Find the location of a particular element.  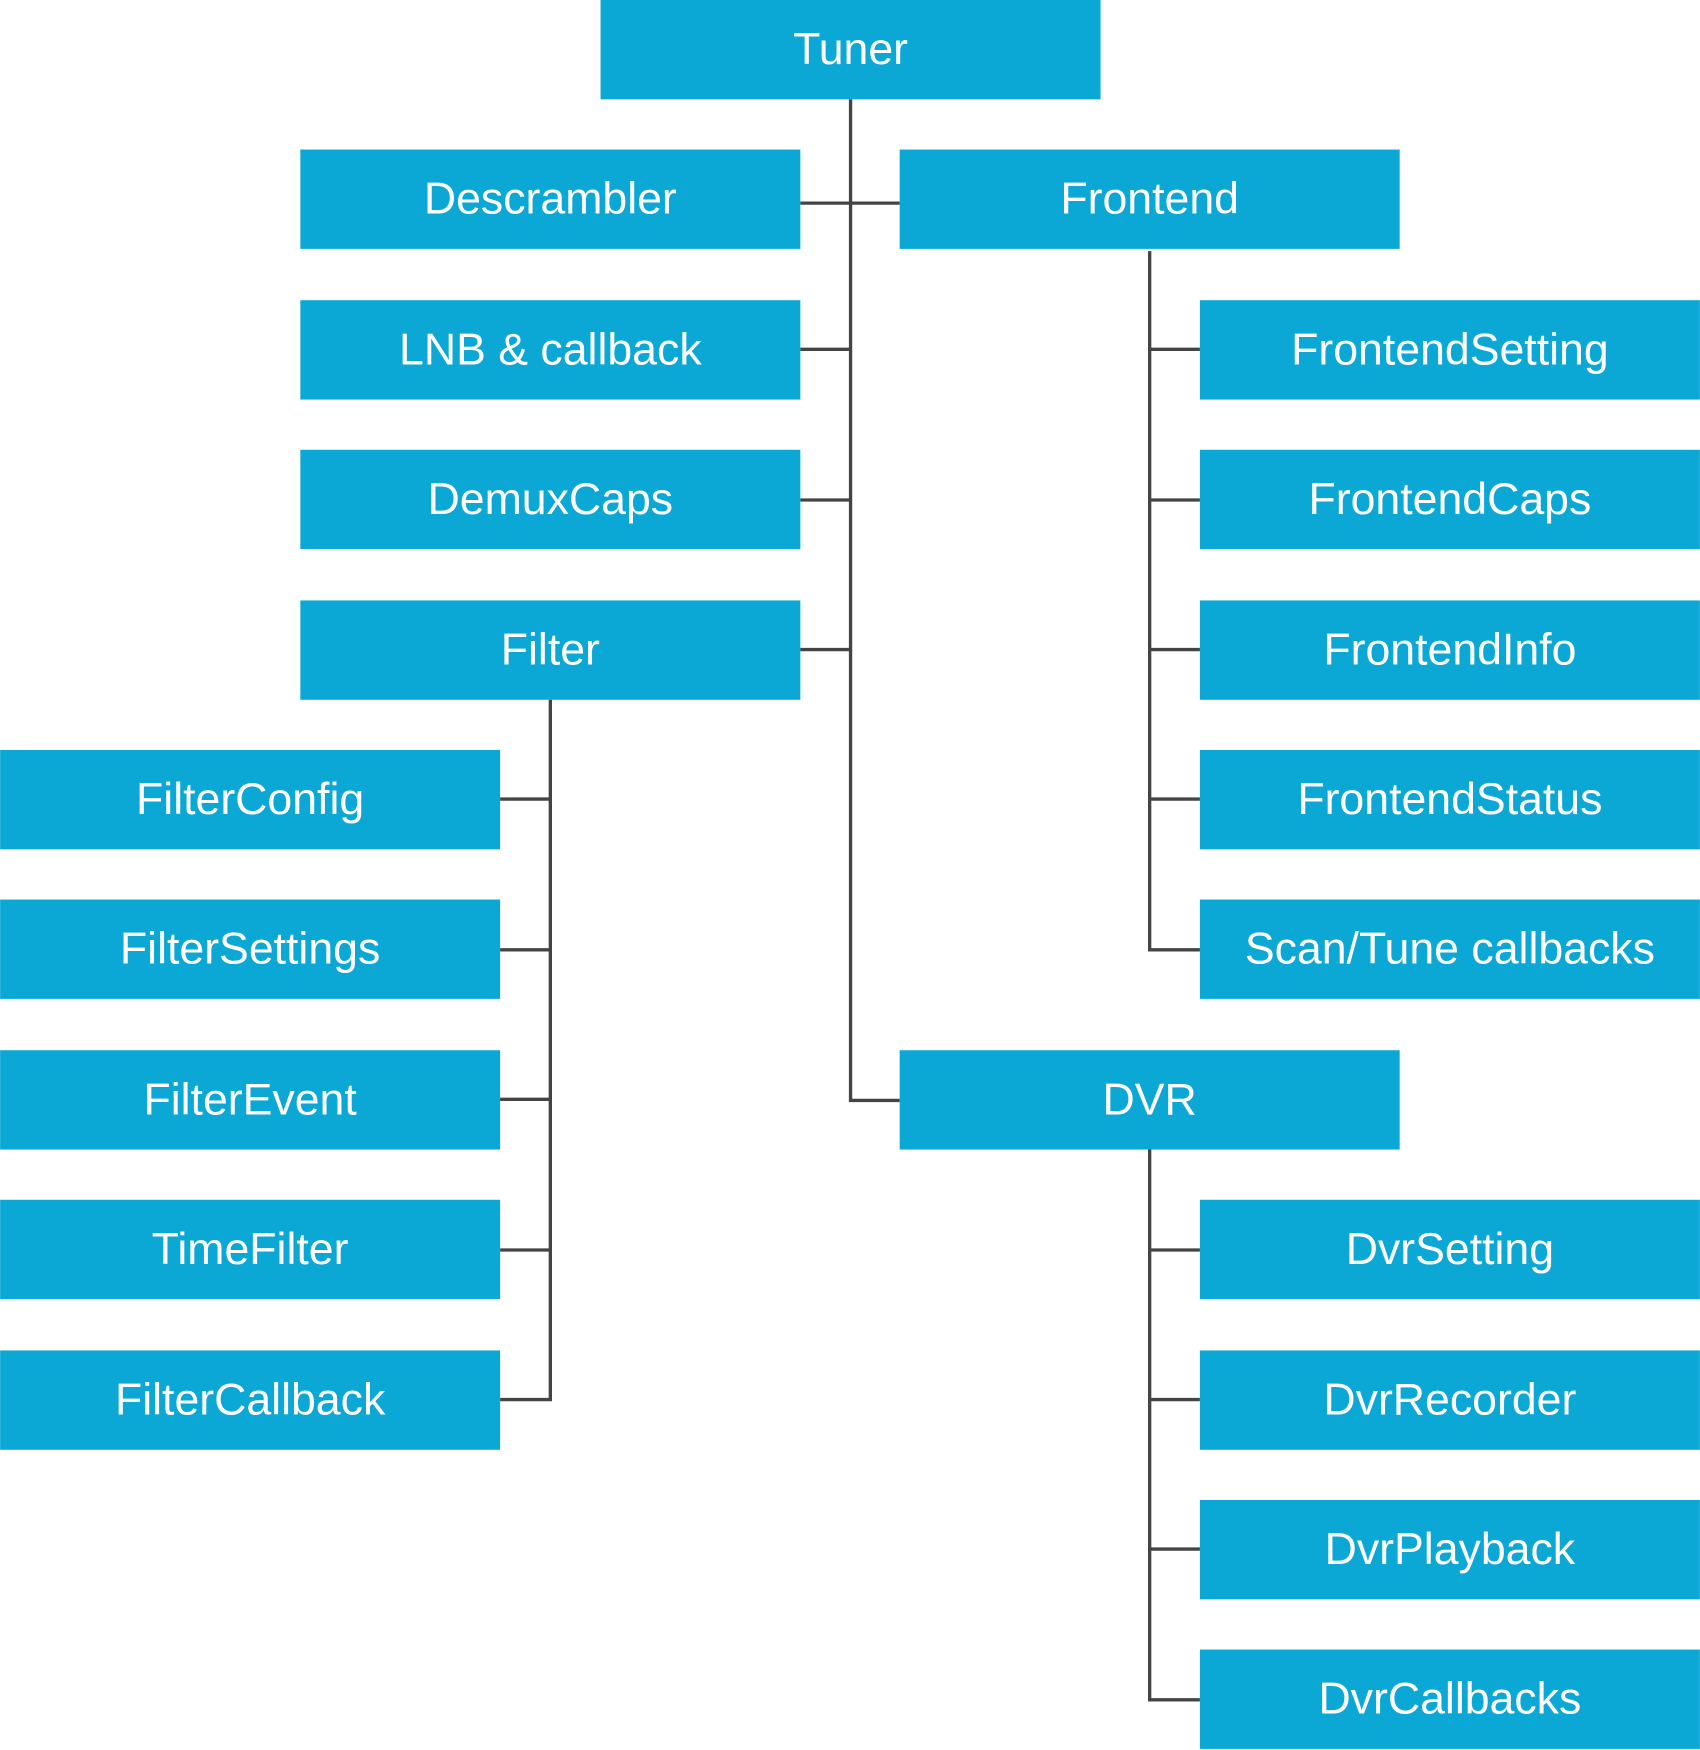

node: FilterCallback is located at coordinates (250, 1400).